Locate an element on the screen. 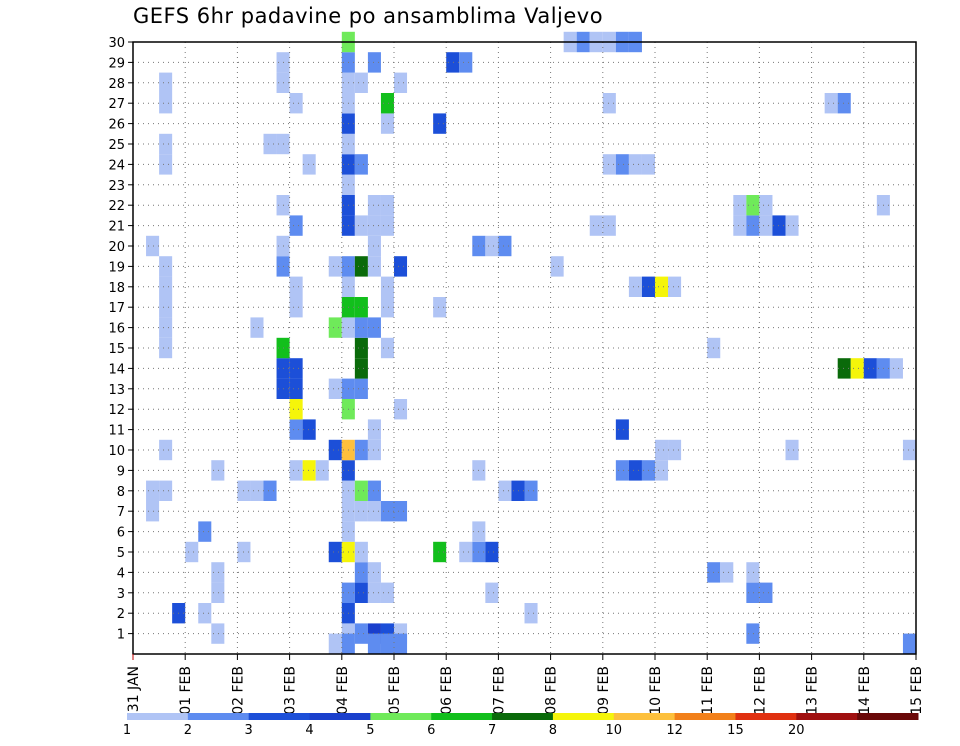 This screenshot has width=960, height=746. y-tick-label: 14 is located at coordinates (116, 369).